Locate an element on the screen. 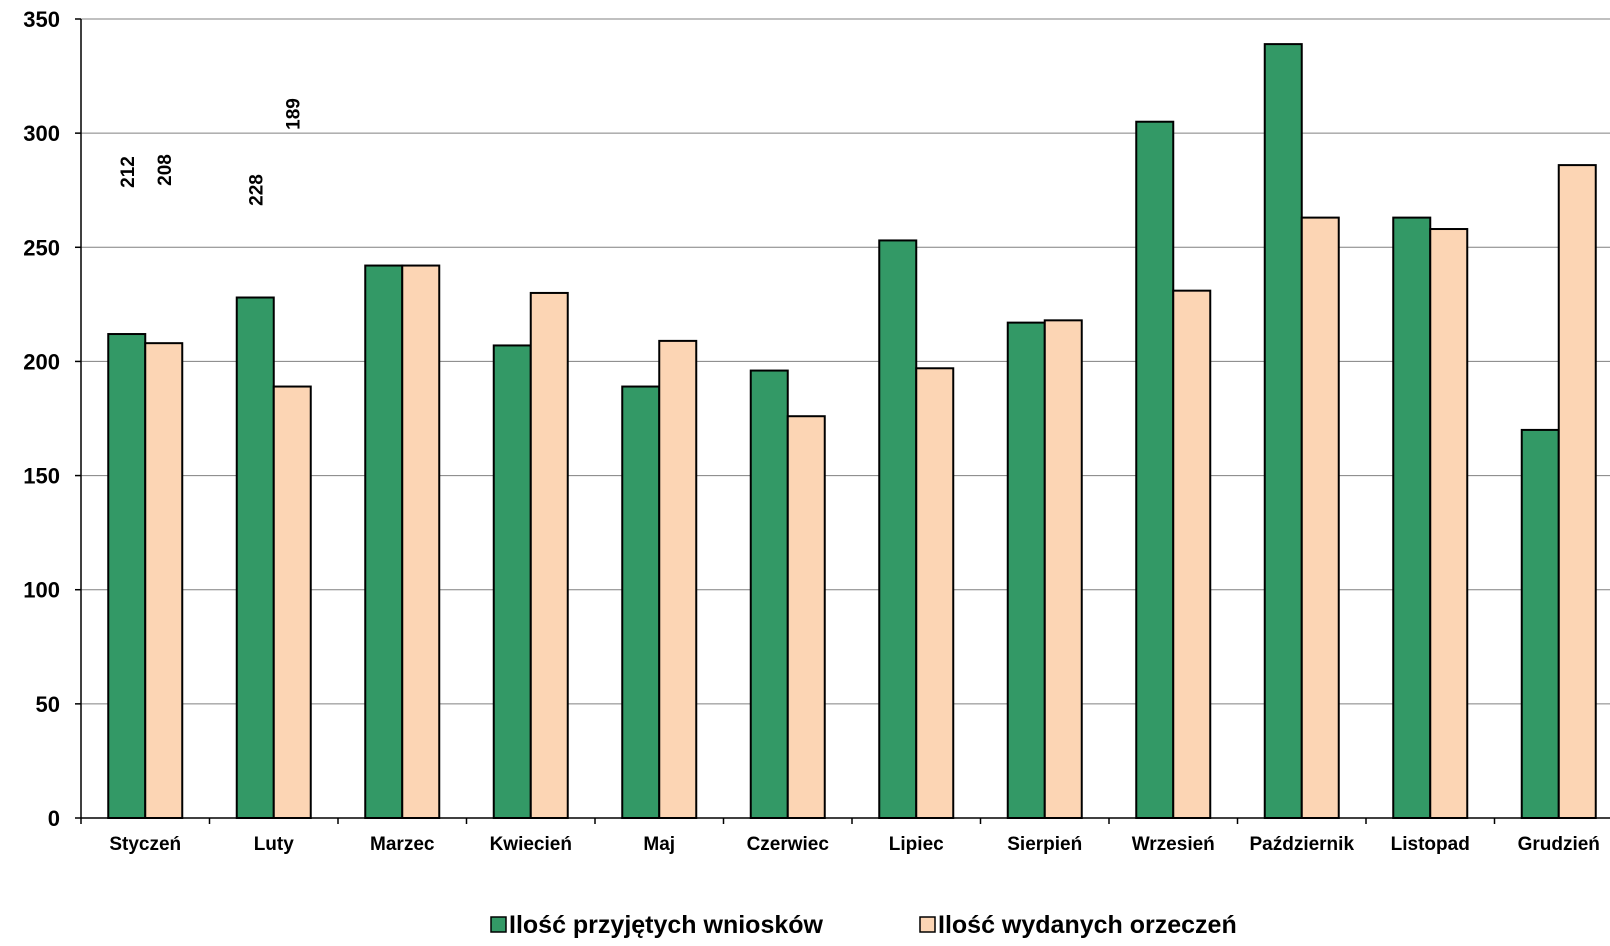 The width and height of the screenshot is (1610, 946). category-label: Kwiecień is located at coordinates (531, 844).